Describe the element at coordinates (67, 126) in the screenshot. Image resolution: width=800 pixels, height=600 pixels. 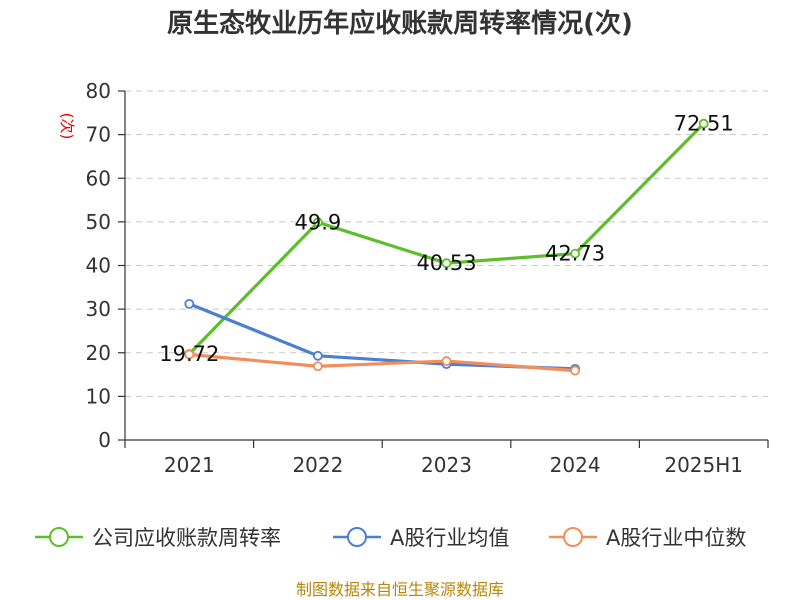
I see `y-axis-label: (次)` at that location.